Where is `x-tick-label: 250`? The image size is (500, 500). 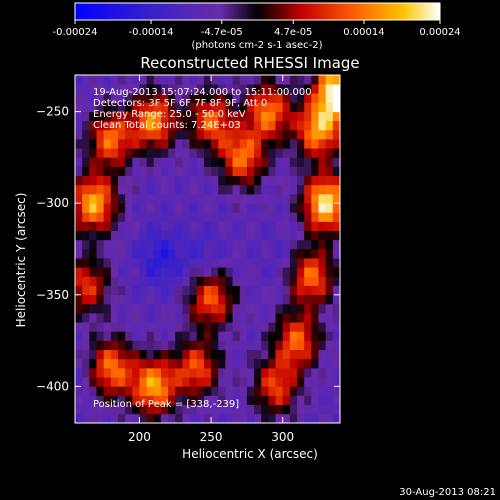 x-tick-label: 250 is located at coordinates (211, 437).